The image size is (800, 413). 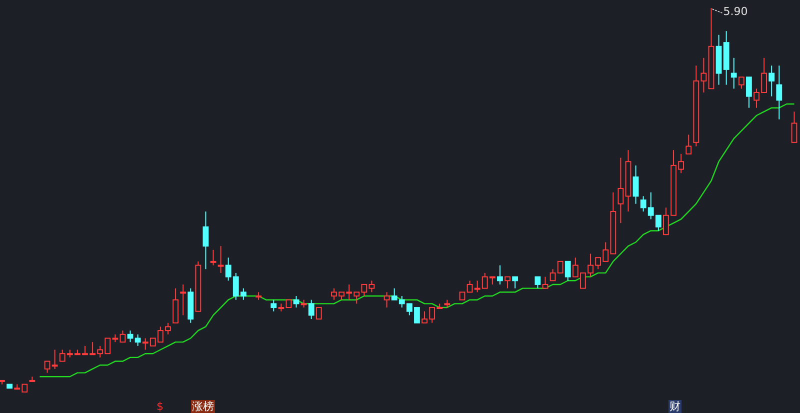 I want to click on annotation: 财, so click(x=675, y=406).